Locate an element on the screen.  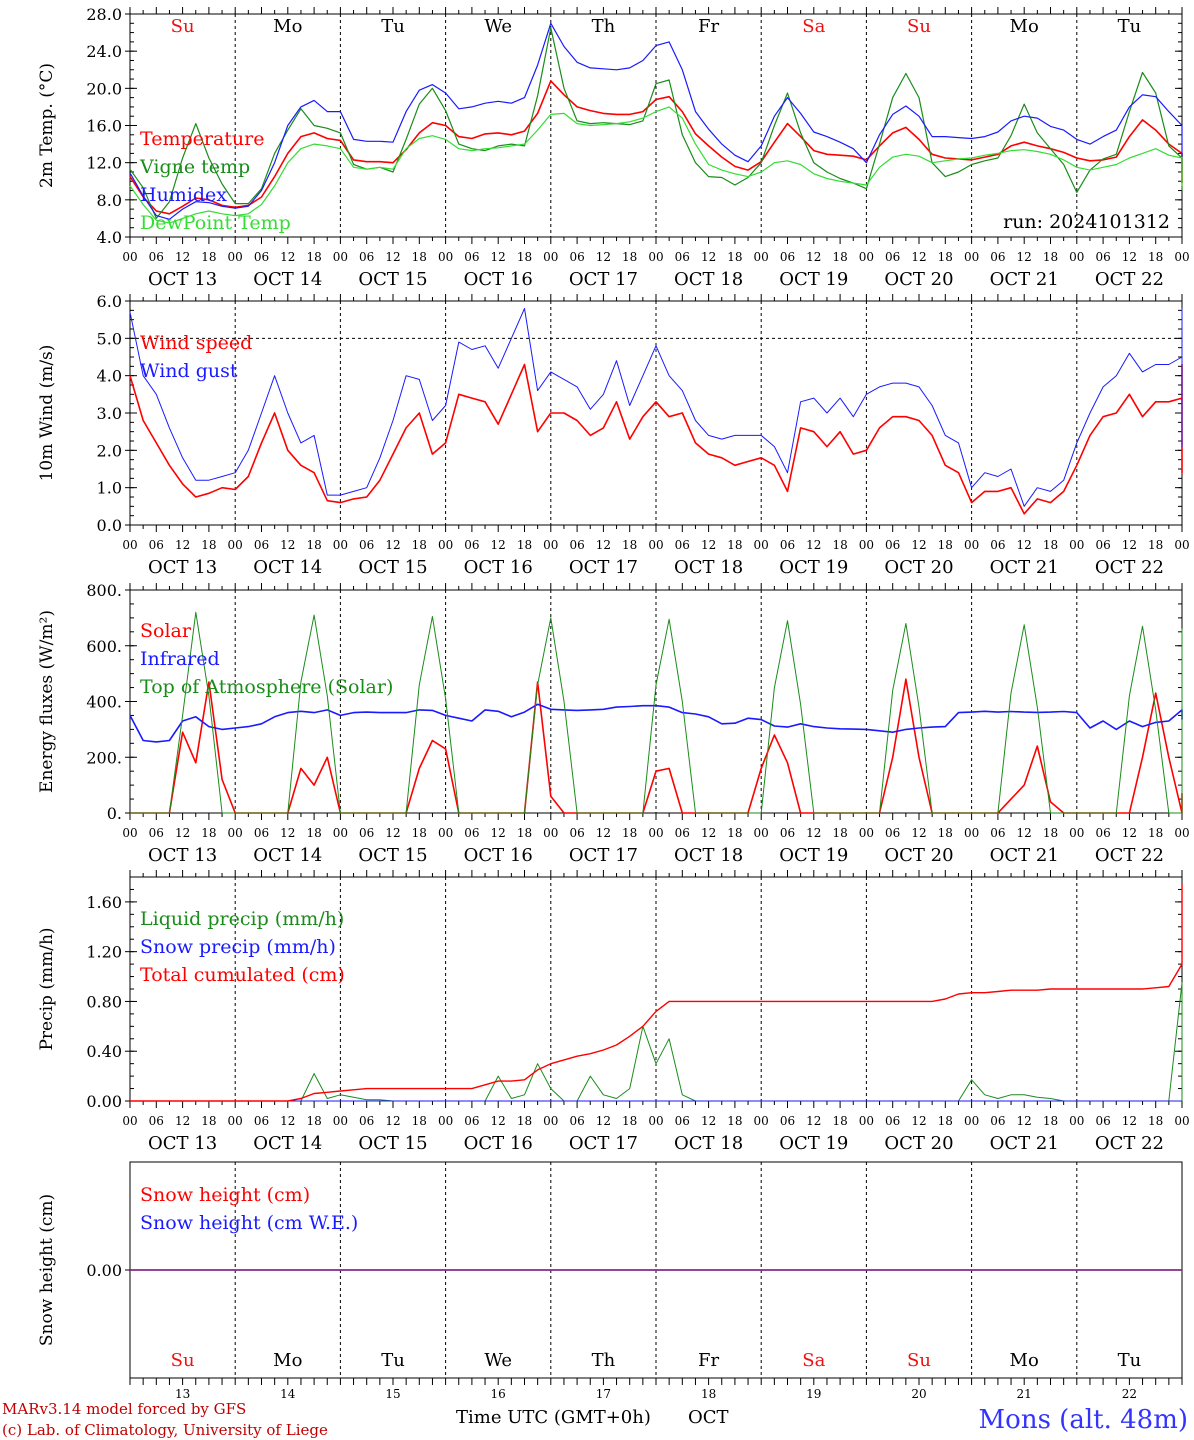
station-name: Mons (alt. 48m) is located at coordinates (1083, 1420).